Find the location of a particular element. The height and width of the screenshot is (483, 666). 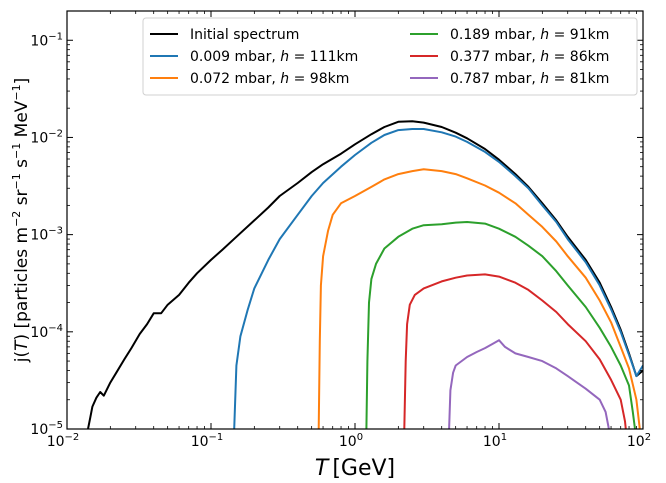

y-tick-label: 10⁻³ is located at coordinates (46, 235).